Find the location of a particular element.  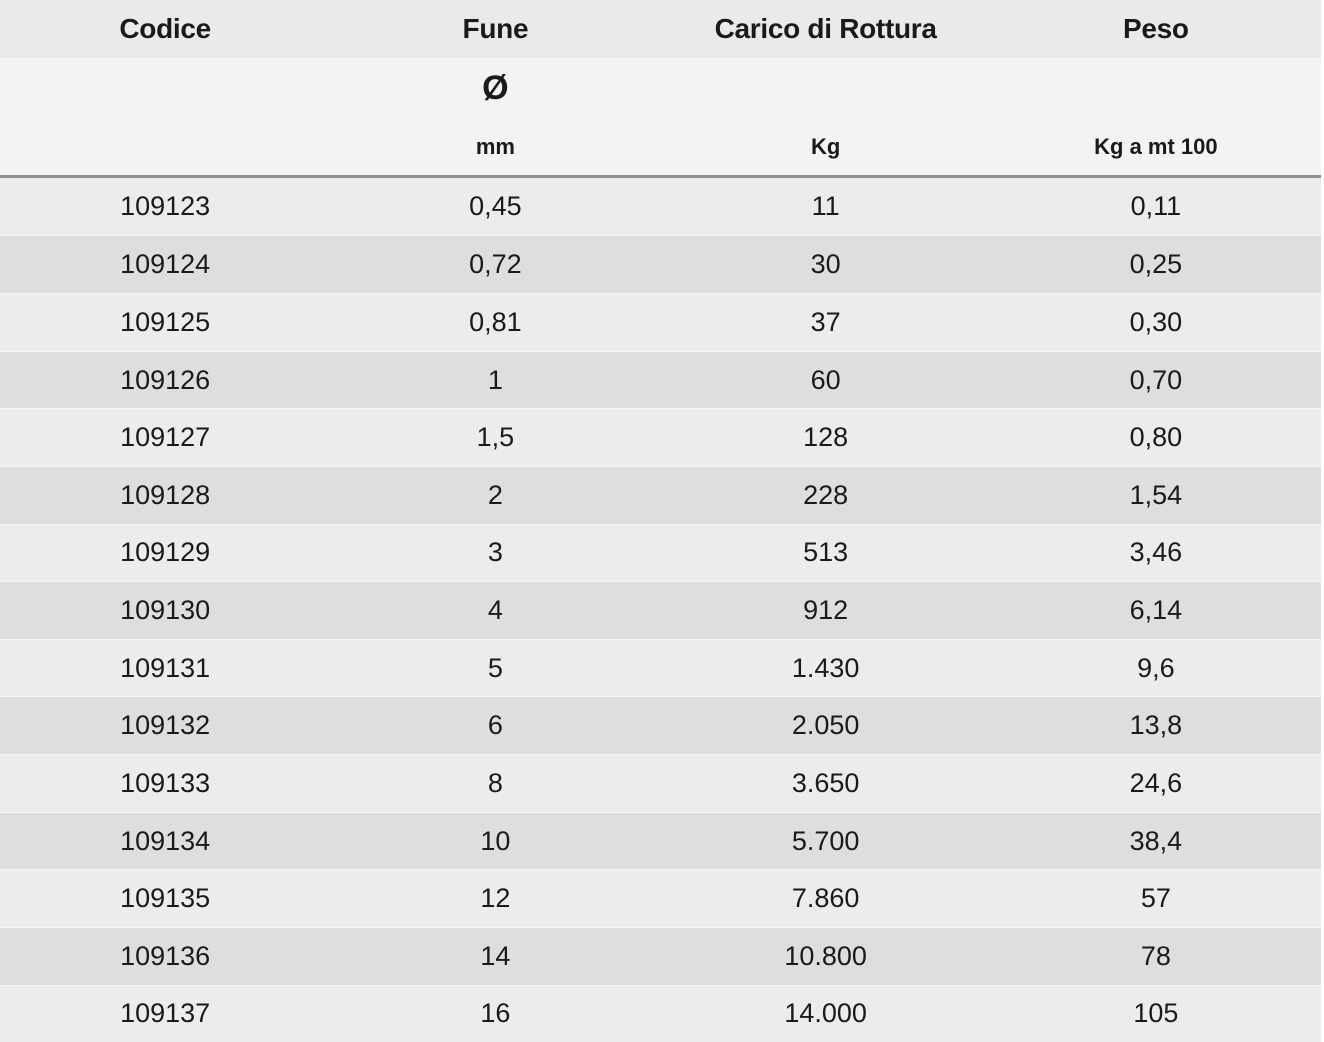

cell-carico-di-rottura: 912 is located at coordinates (825, 610).